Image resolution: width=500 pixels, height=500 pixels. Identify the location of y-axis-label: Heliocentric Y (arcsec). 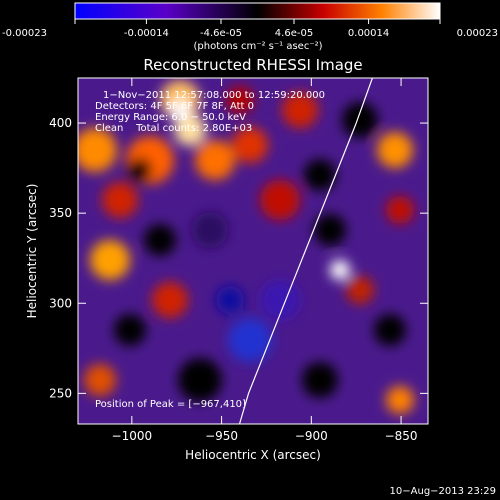
(32, 251).